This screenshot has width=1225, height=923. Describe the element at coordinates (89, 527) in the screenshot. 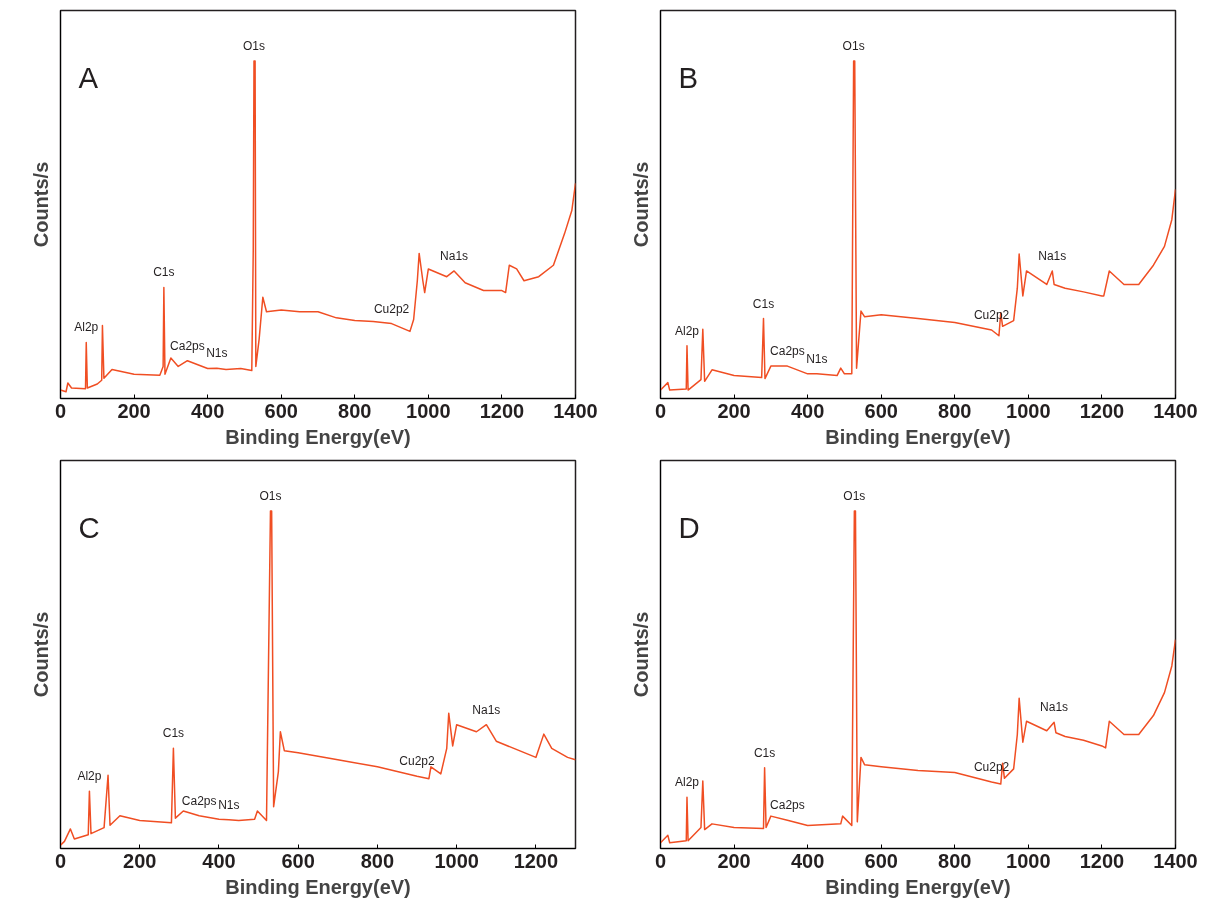

I see `chart-title: C` at that location.